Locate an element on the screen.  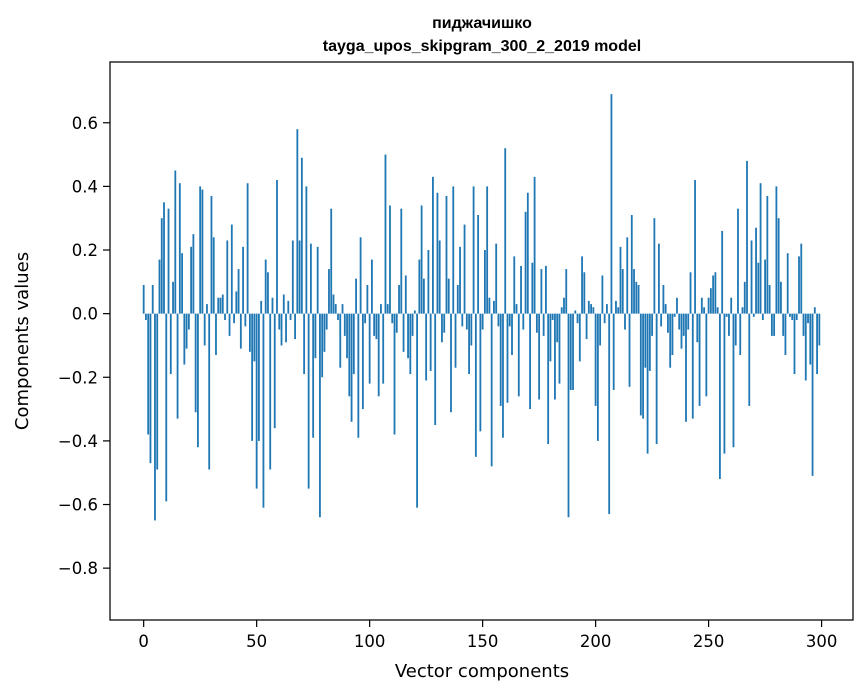
x-tick-label: 250 is located at coordinates (709, 641).